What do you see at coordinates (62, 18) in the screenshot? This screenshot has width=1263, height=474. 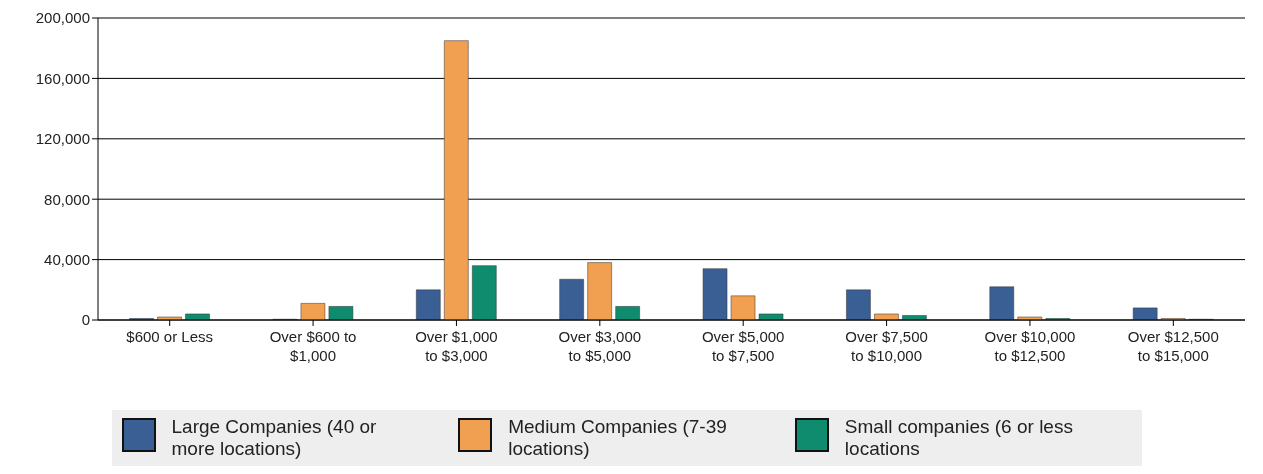 I see `y-tick-label: 200,000` at bounding box center [62, 18].